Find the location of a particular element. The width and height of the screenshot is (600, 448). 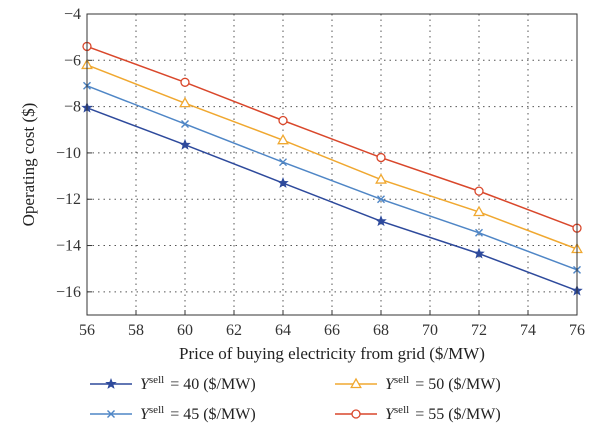

legend-label: Ysell = 50 ($/MW) is located at coordinates (443, 384).